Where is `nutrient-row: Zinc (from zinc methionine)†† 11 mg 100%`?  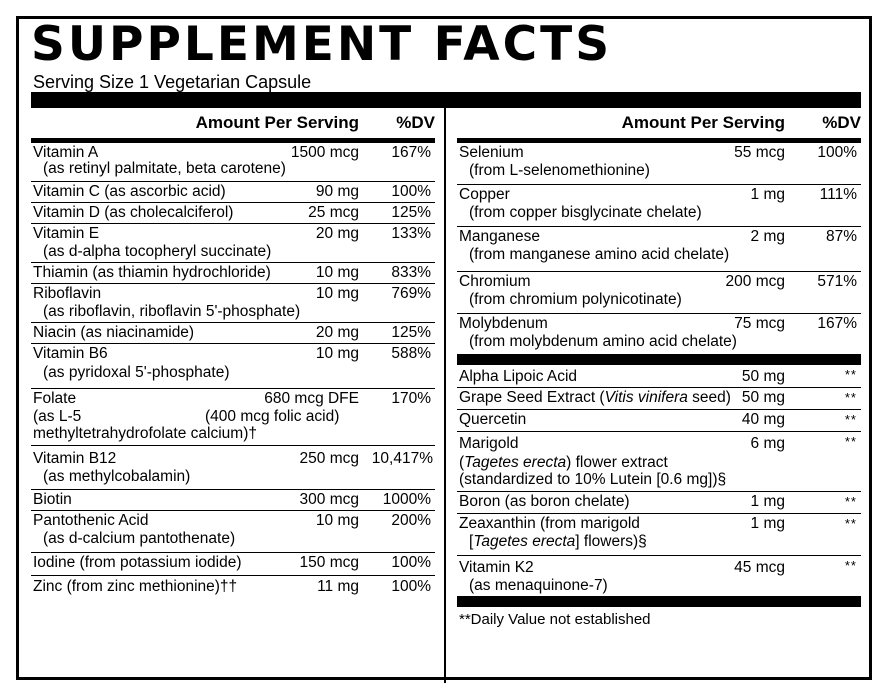
nutrient-row: Zinc (from zinc methionine)†† 11 mg 100% is located at coordinates (233, 588).